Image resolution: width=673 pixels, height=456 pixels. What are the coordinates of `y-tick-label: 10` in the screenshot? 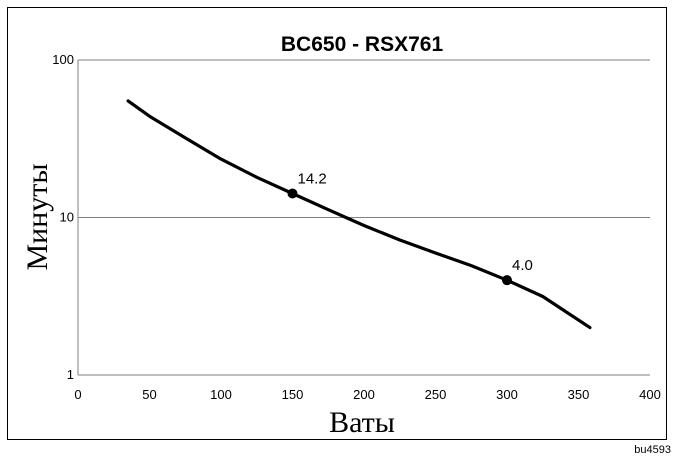 It's located at (67, 217).